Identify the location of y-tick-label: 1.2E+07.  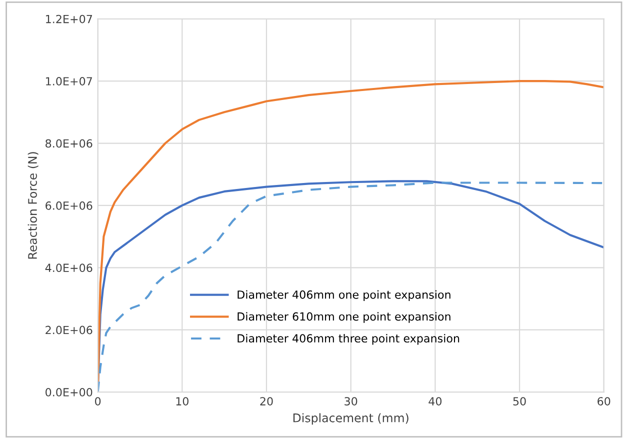
(69, 19).